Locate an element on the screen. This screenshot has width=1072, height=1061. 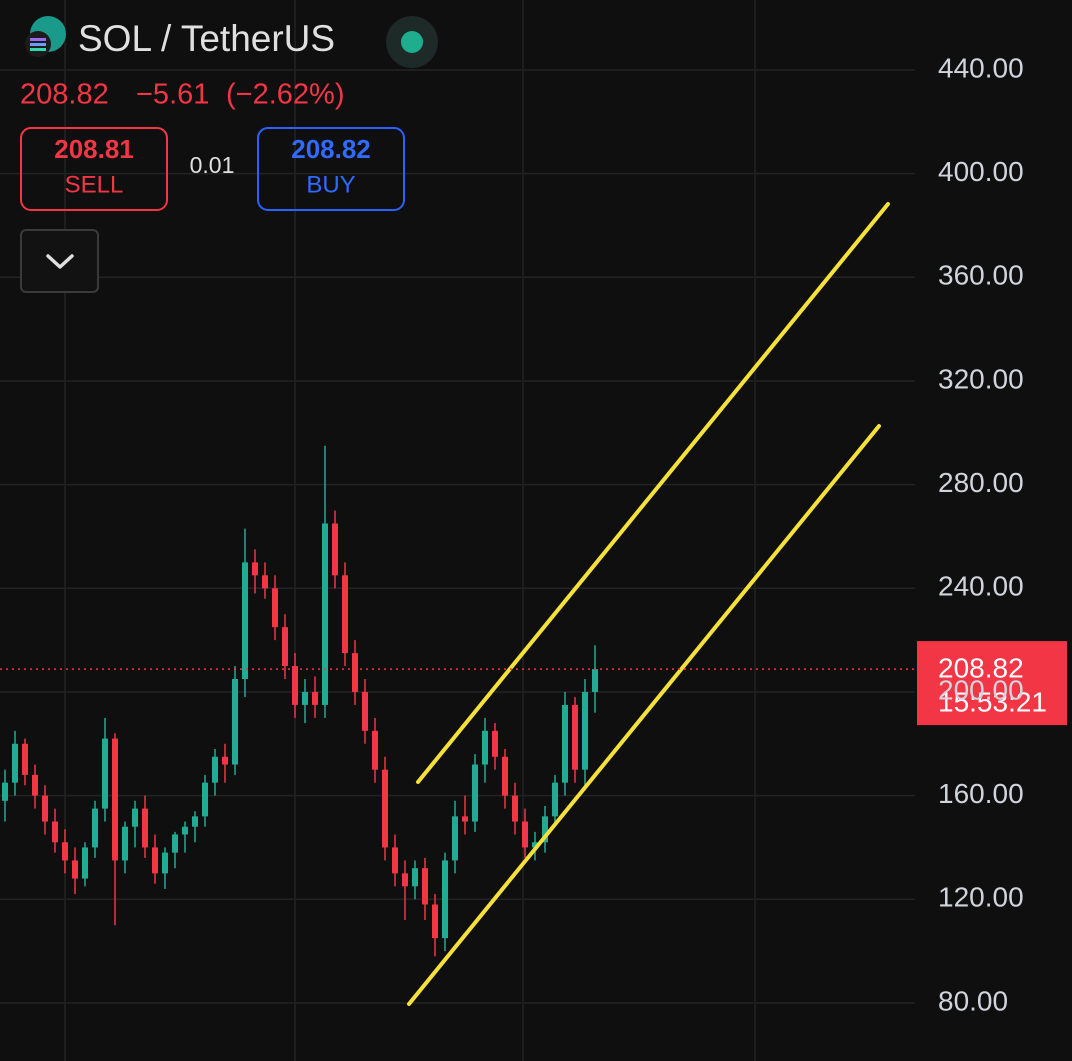
price-label-box is located at coordinates (992, 683).